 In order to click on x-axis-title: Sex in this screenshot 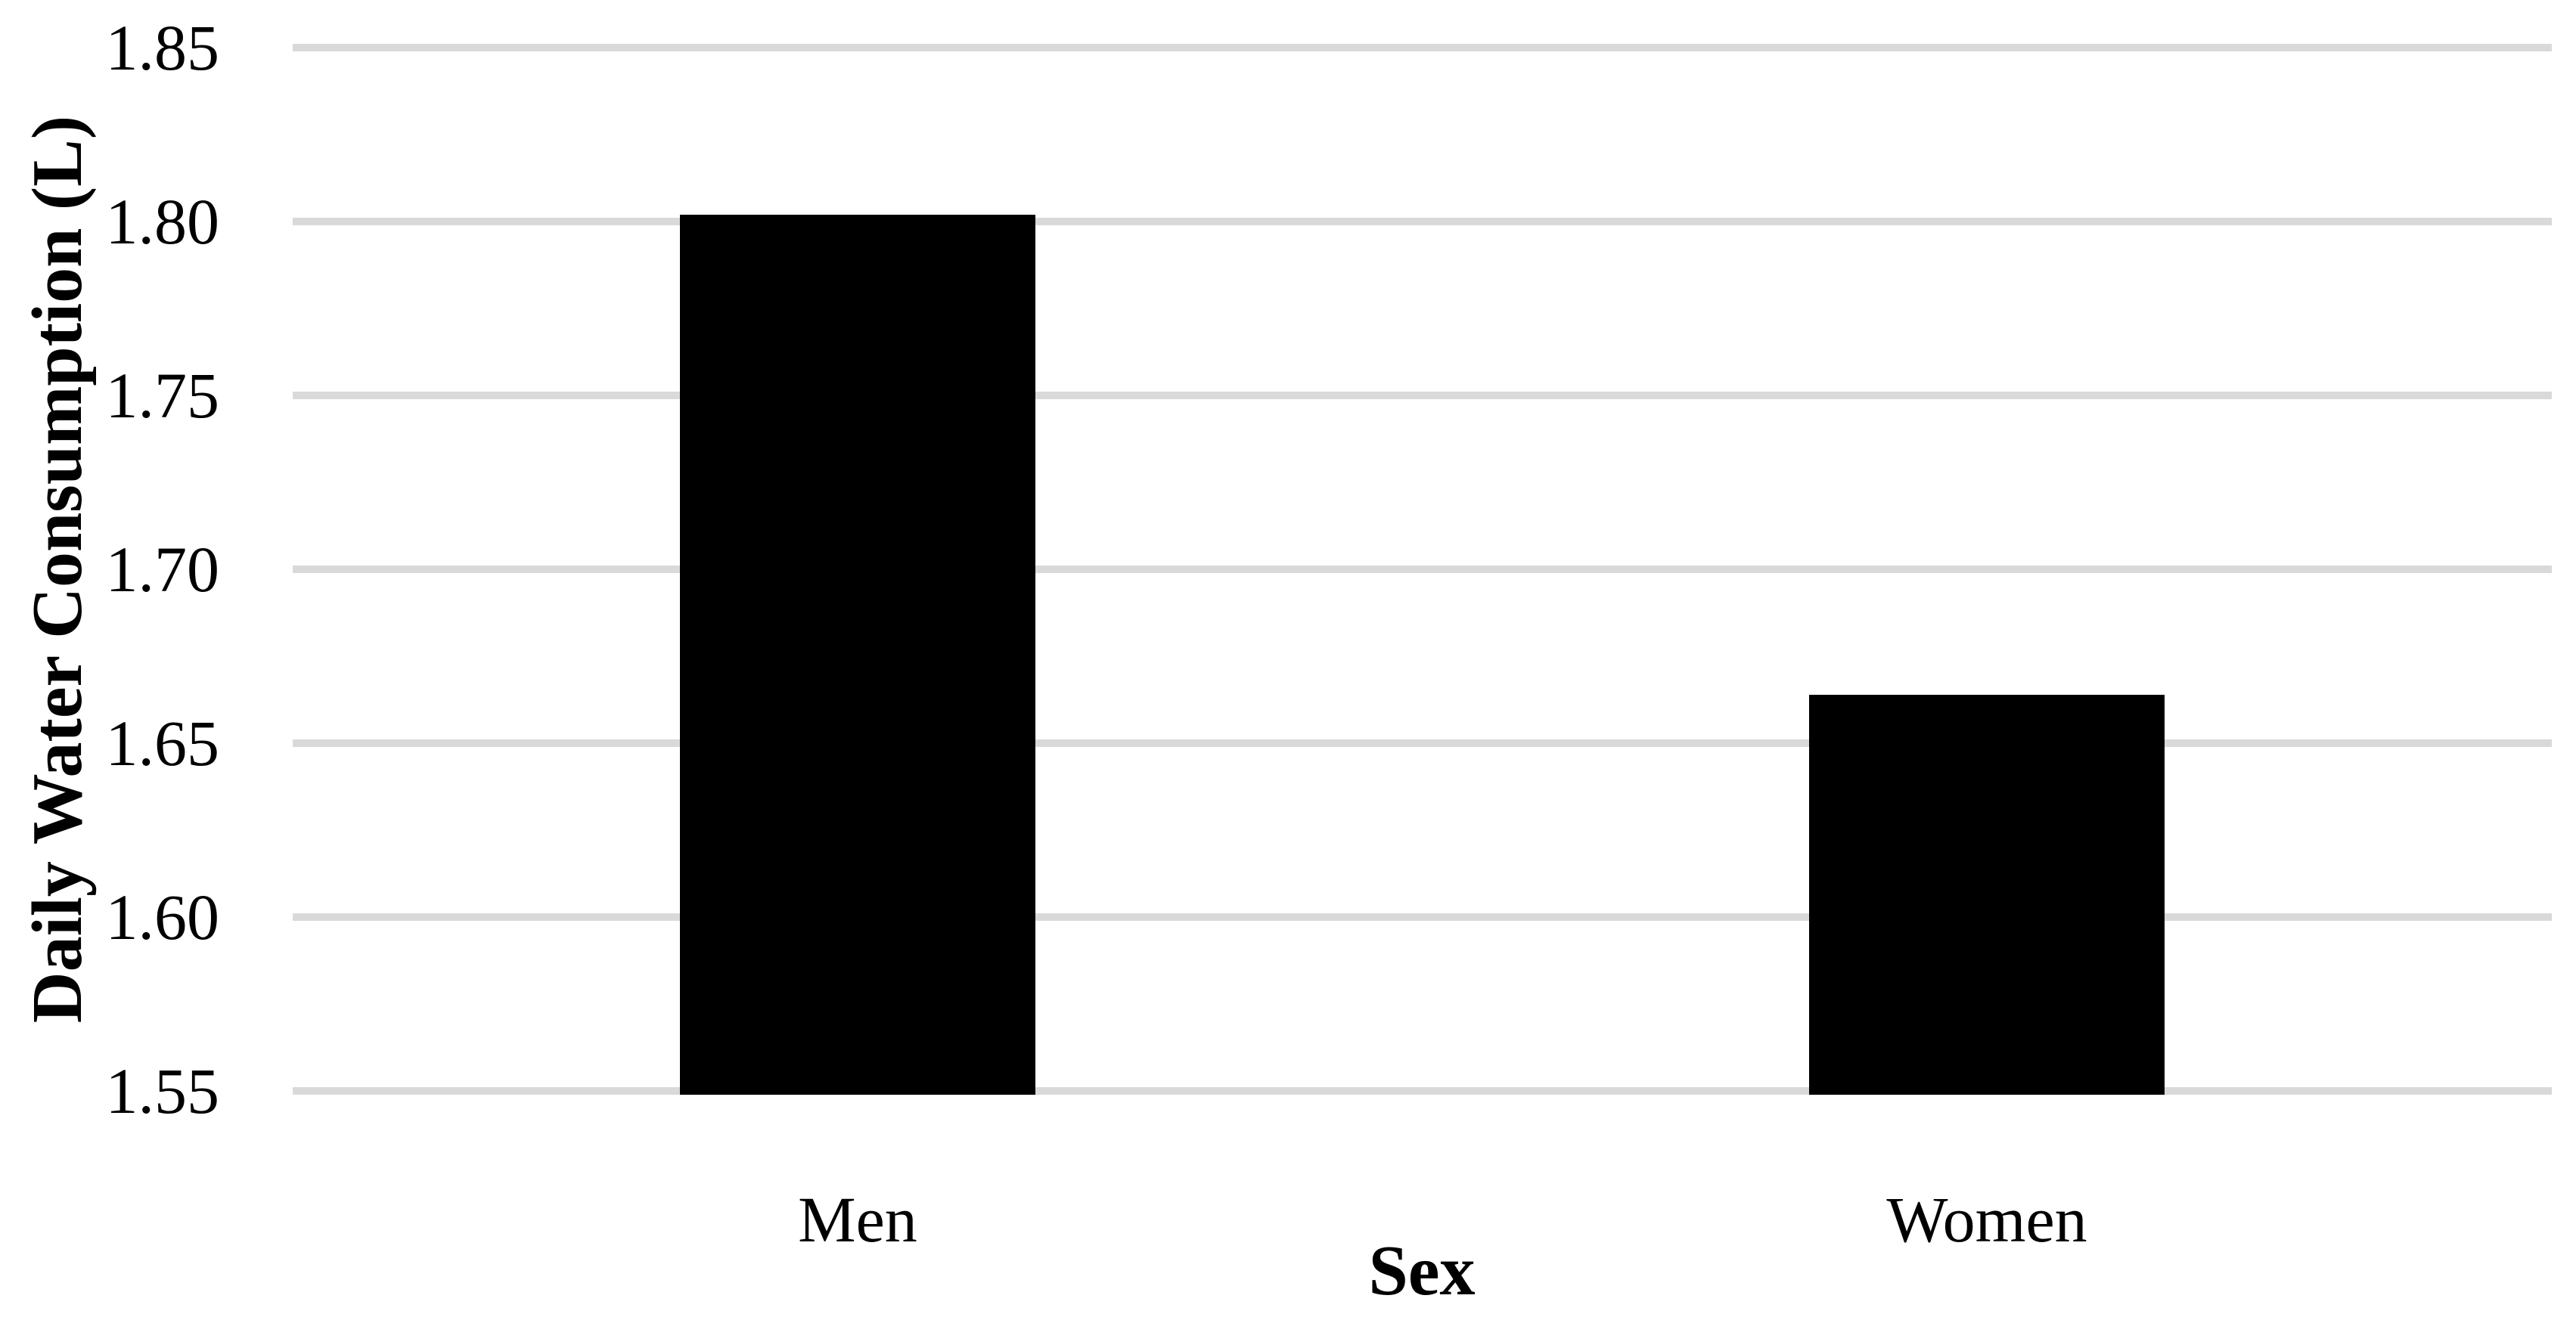, I will do `click(1422, 1271)`.